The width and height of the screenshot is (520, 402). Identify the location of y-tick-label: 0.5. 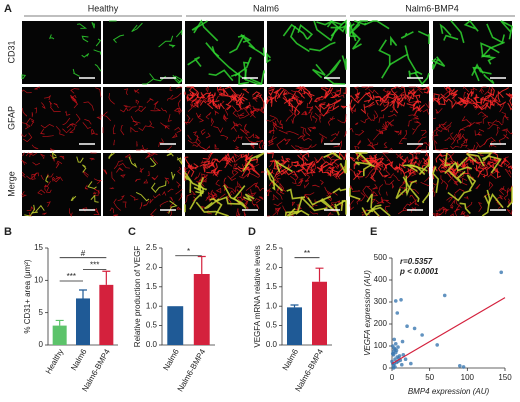
(272, 325).